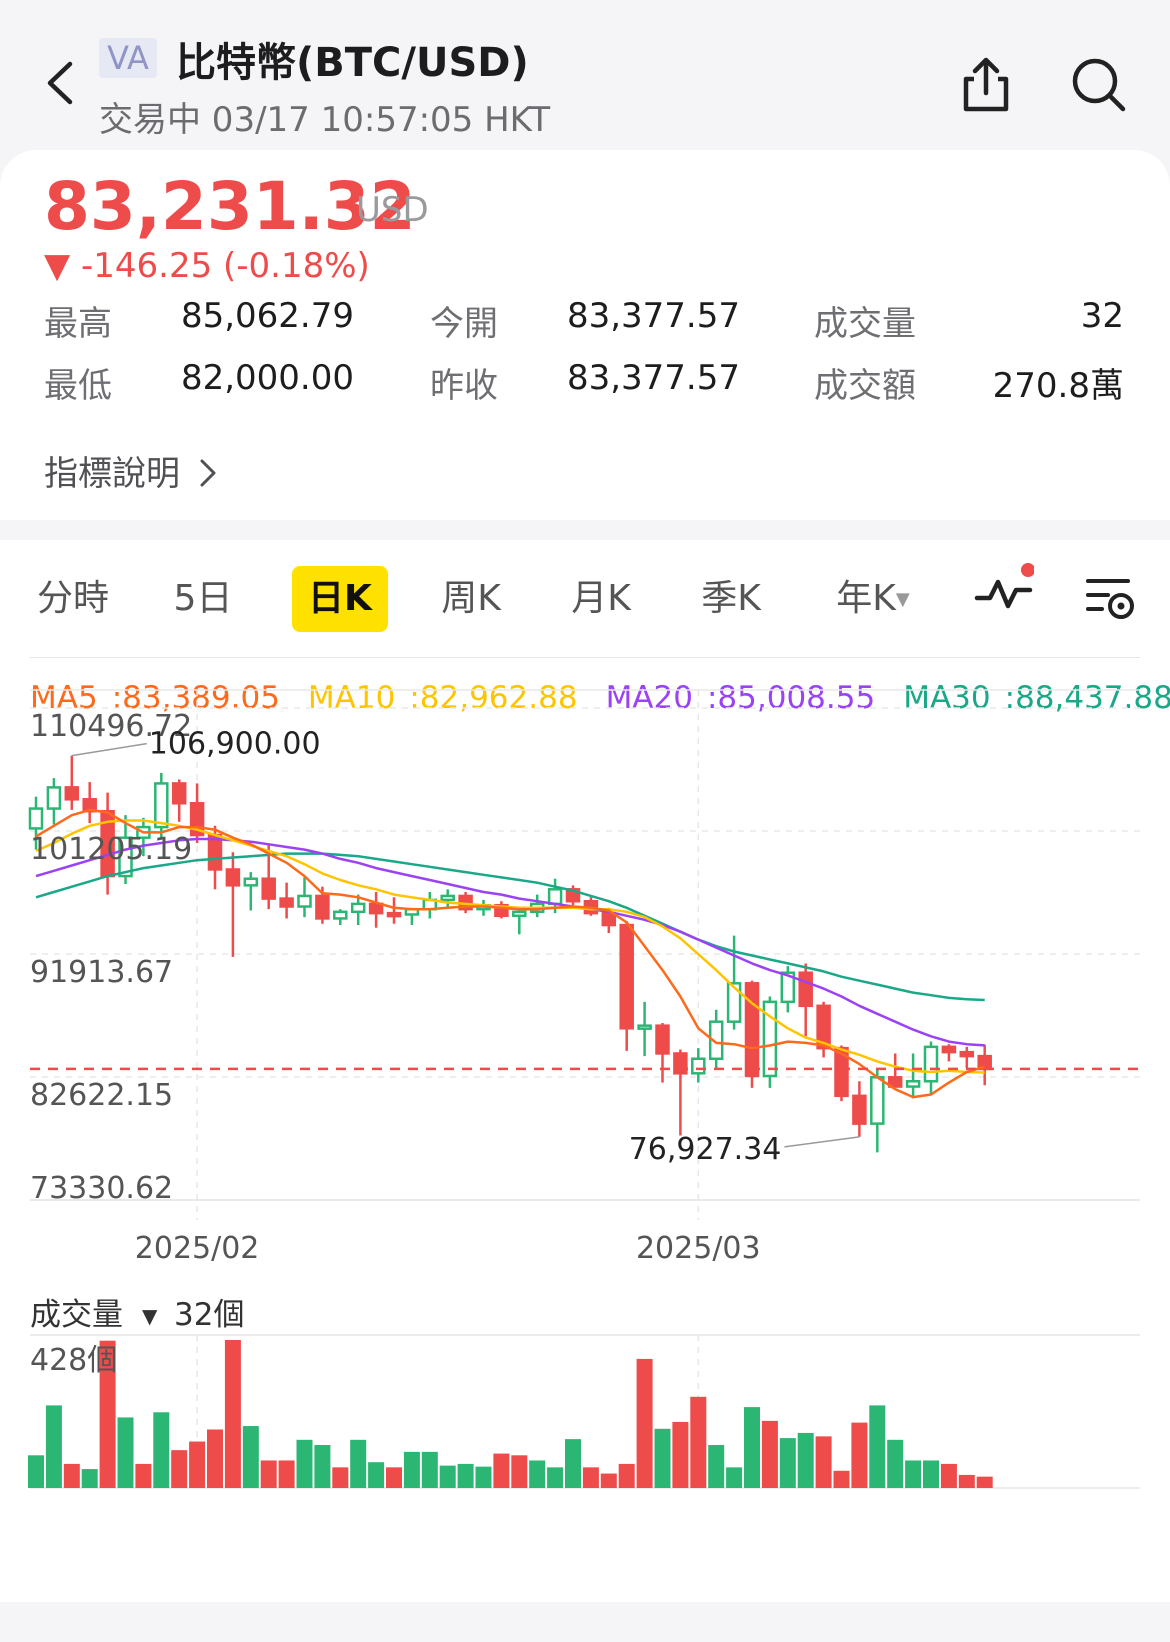 This screenshot has height=1642, width=1170. I want to click on pulse-line-icon, so click(1004, 587).